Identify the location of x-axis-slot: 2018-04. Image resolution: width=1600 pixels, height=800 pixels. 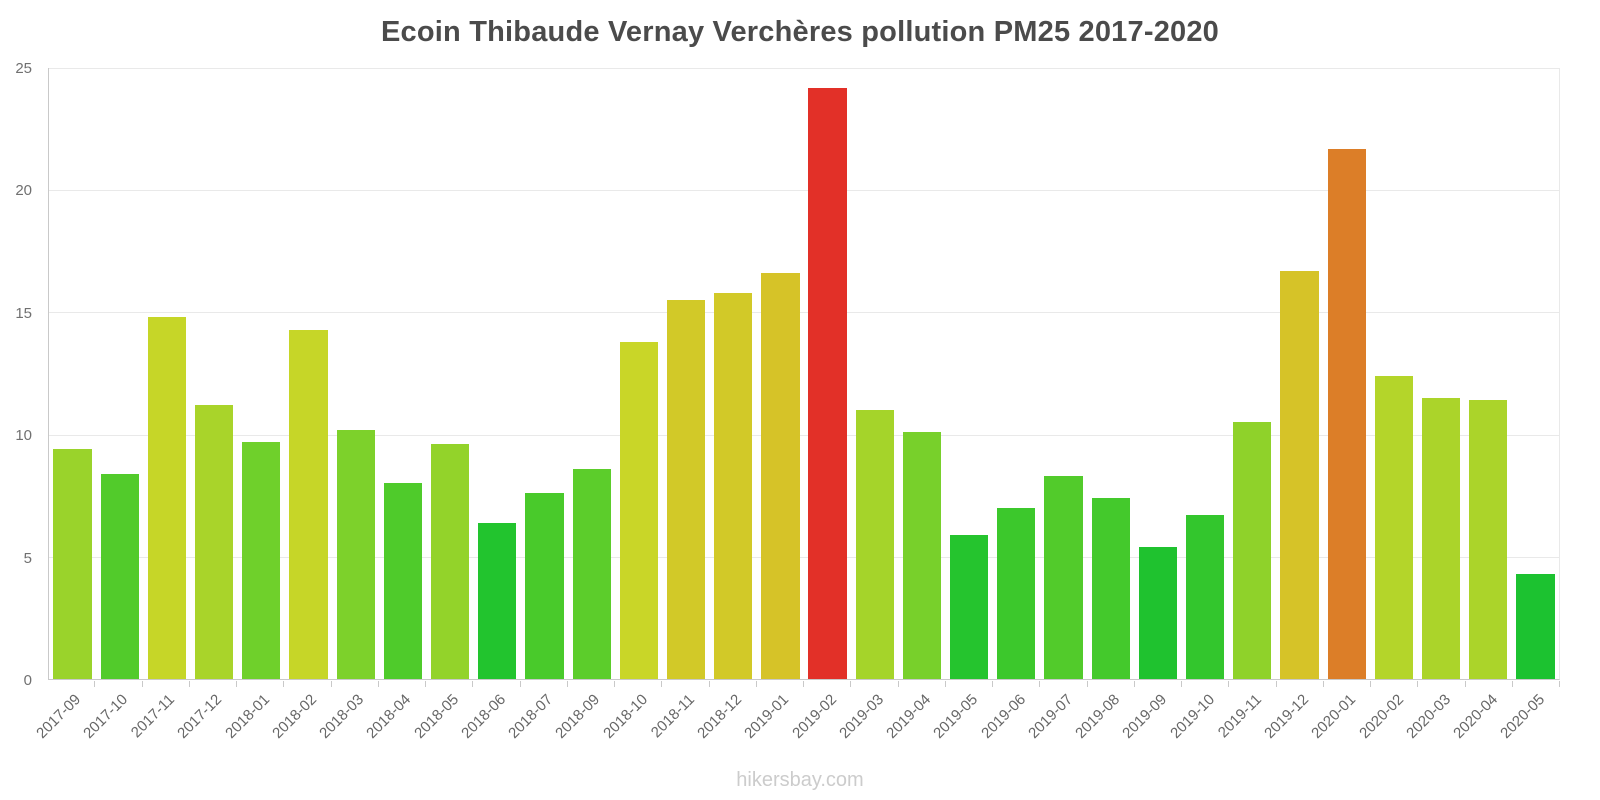
(395, 733).